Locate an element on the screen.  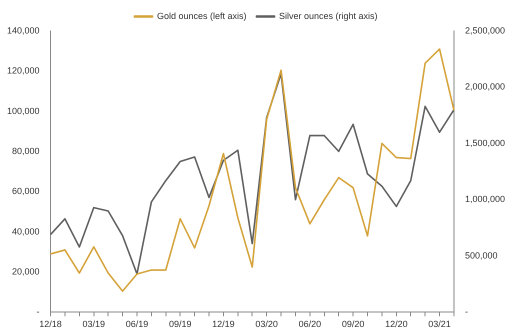
legend-label: Silver ounces (right axis) is located at coordinates (328, 15).